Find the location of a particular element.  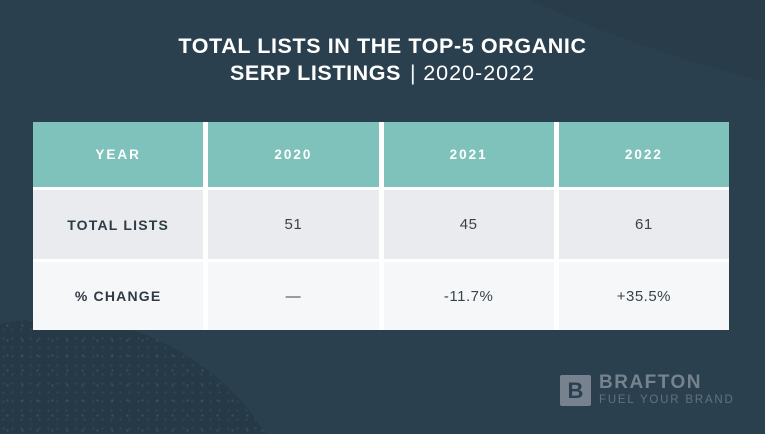

header-cell-year: YEAR is located at coordinates (118, 154).